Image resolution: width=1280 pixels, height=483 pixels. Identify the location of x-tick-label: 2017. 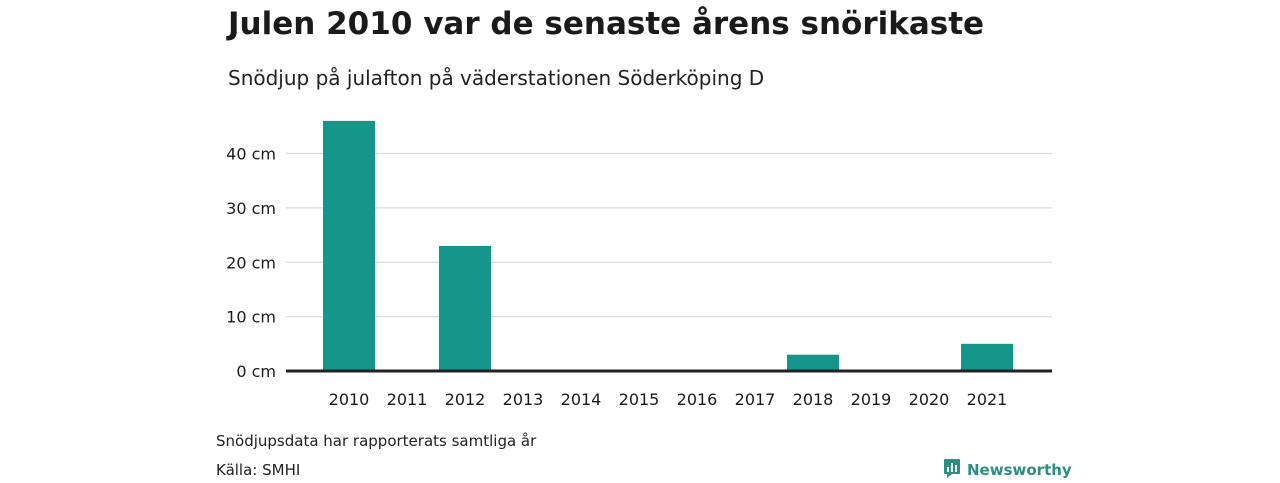
(755, 399).